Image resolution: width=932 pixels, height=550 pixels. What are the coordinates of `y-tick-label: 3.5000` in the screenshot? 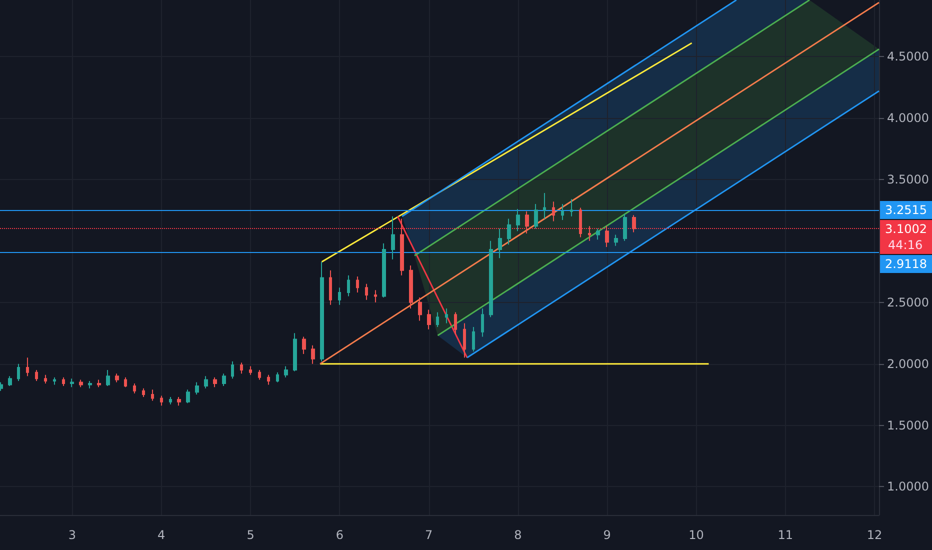 It's located at (908, 179).